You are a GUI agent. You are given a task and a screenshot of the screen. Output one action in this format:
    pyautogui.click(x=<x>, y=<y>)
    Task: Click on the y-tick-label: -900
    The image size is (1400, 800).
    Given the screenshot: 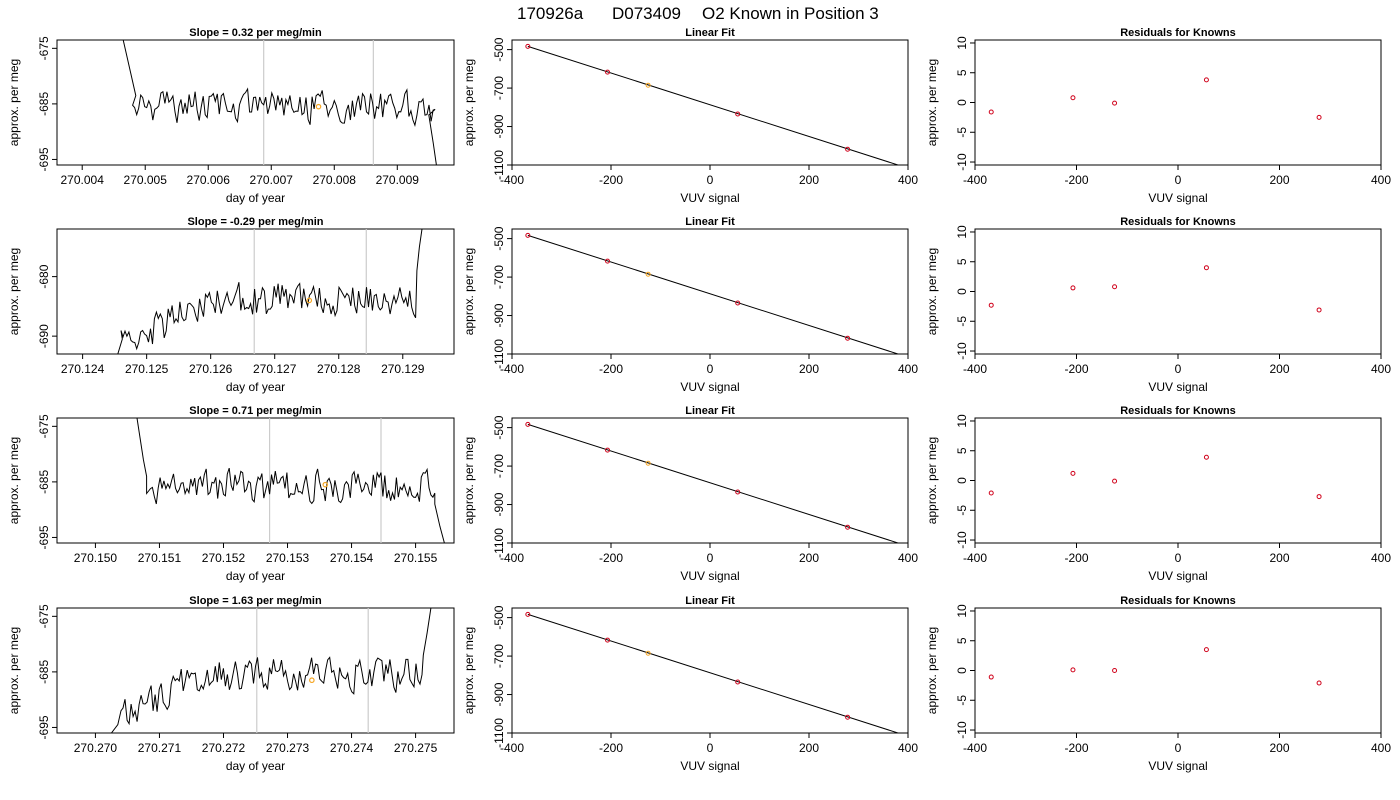 What is the action you would take?
    pyautogui.click(x=499, y=126)
    